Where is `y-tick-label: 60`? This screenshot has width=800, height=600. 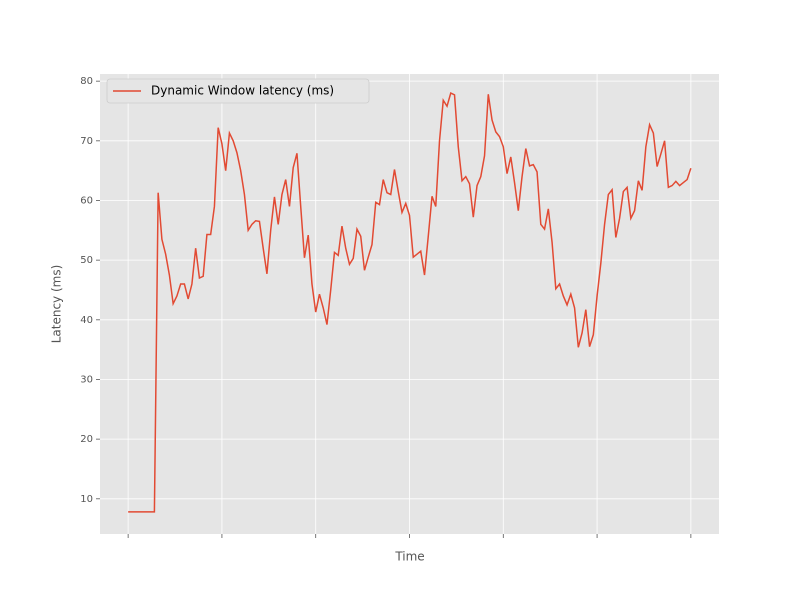
y-tick-label: 60 is located at coordinates (86, 200).